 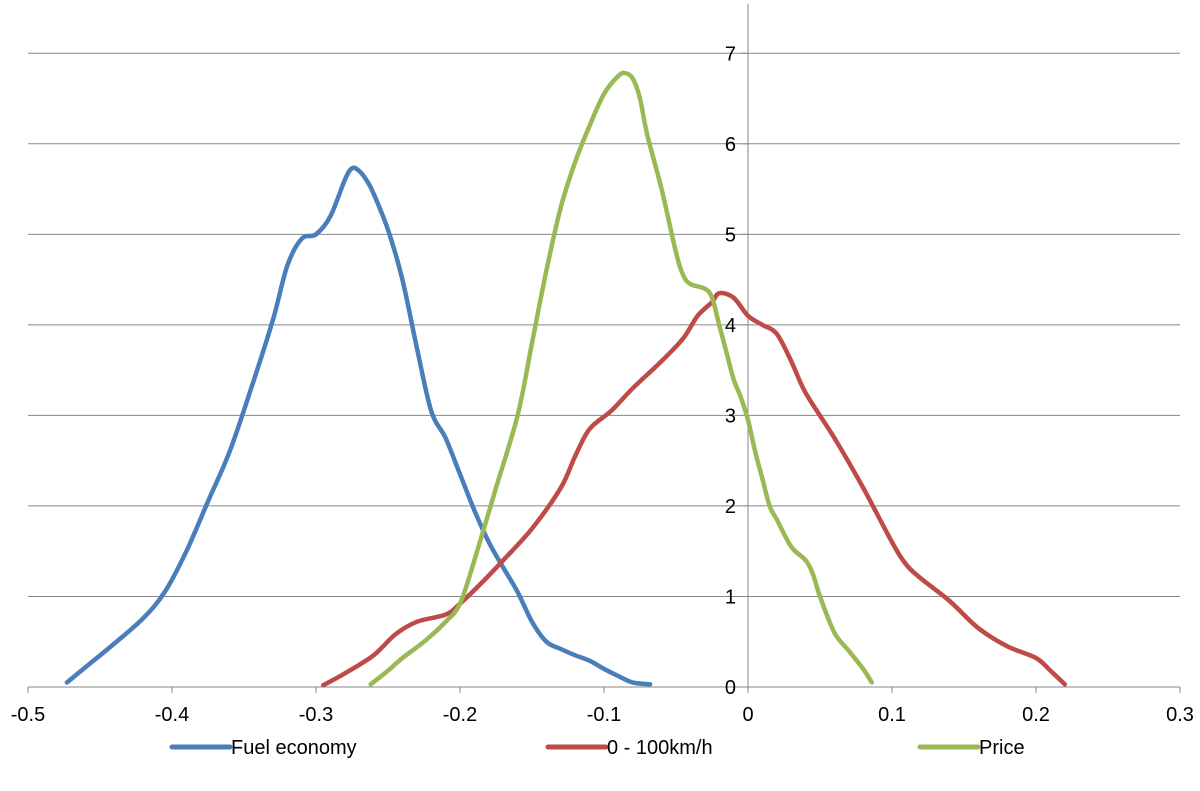 What do you see at coordinates (172, 715) in the screenshot?
I see `x-tick-label: -0.4` at bounding box center [172, 715].